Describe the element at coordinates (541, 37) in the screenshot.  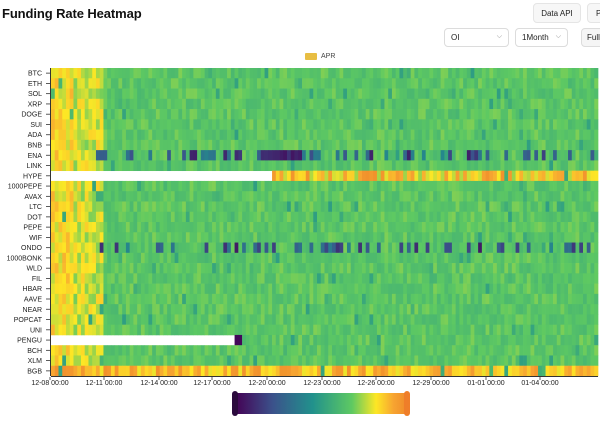
I see `period-select: 1Month ⌵` at that location.